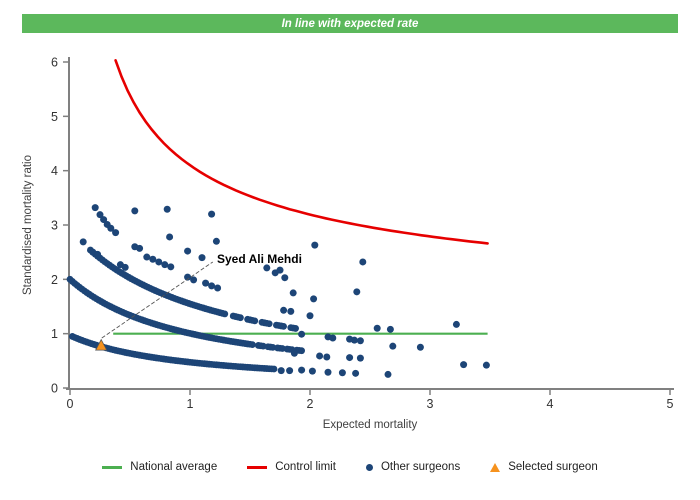 The height and width of the screenshot is (500, 700). I want to click on x-tick-label: 3, so click(430, 404).